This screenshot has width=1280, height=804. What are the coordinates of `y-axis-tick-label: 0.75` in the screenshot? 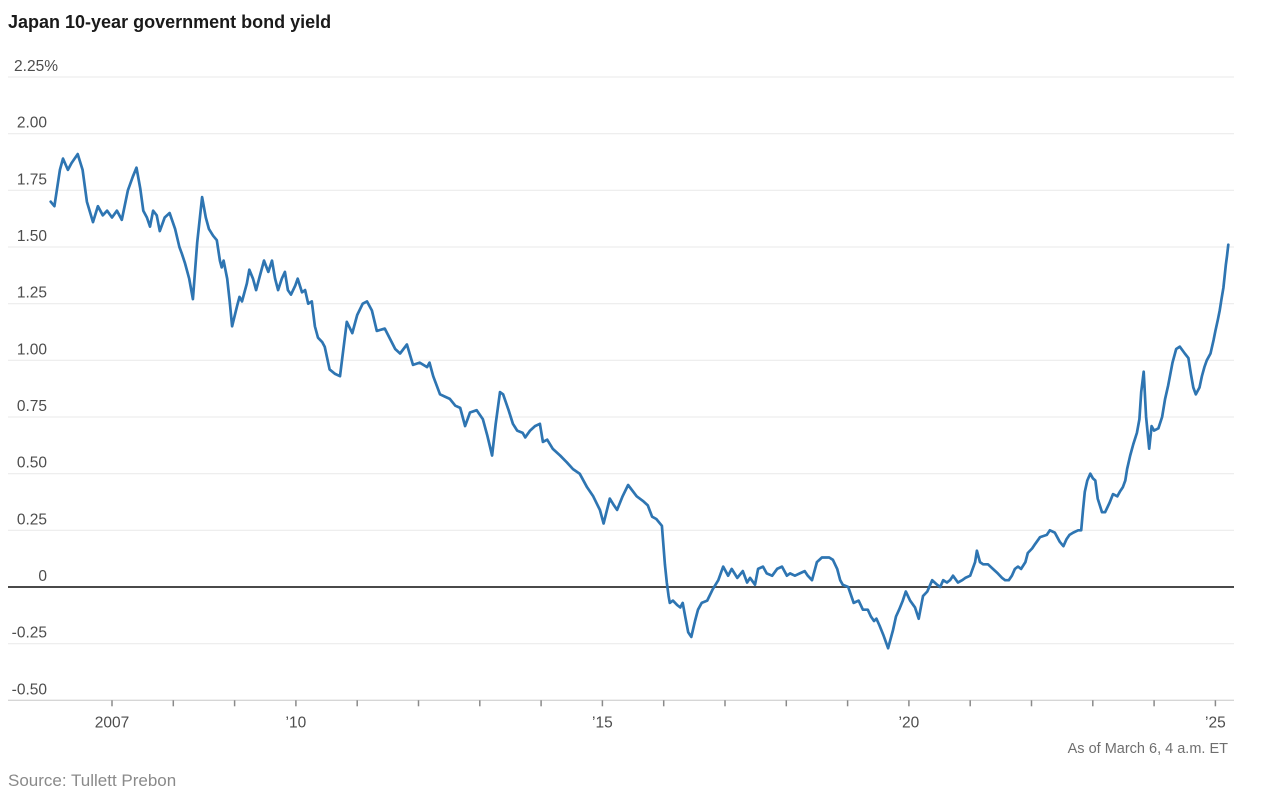 It's located at (32, 406).